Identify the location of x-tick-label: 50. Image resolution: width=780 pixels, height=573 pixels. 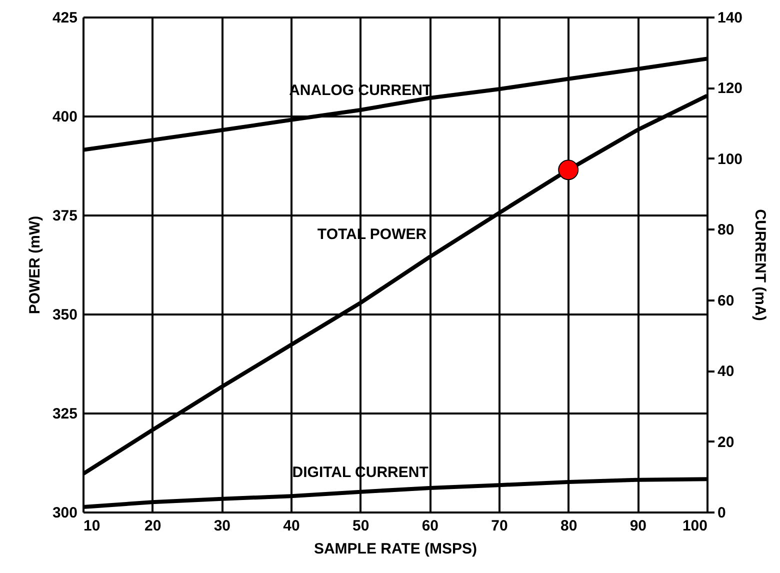
(361, 526).